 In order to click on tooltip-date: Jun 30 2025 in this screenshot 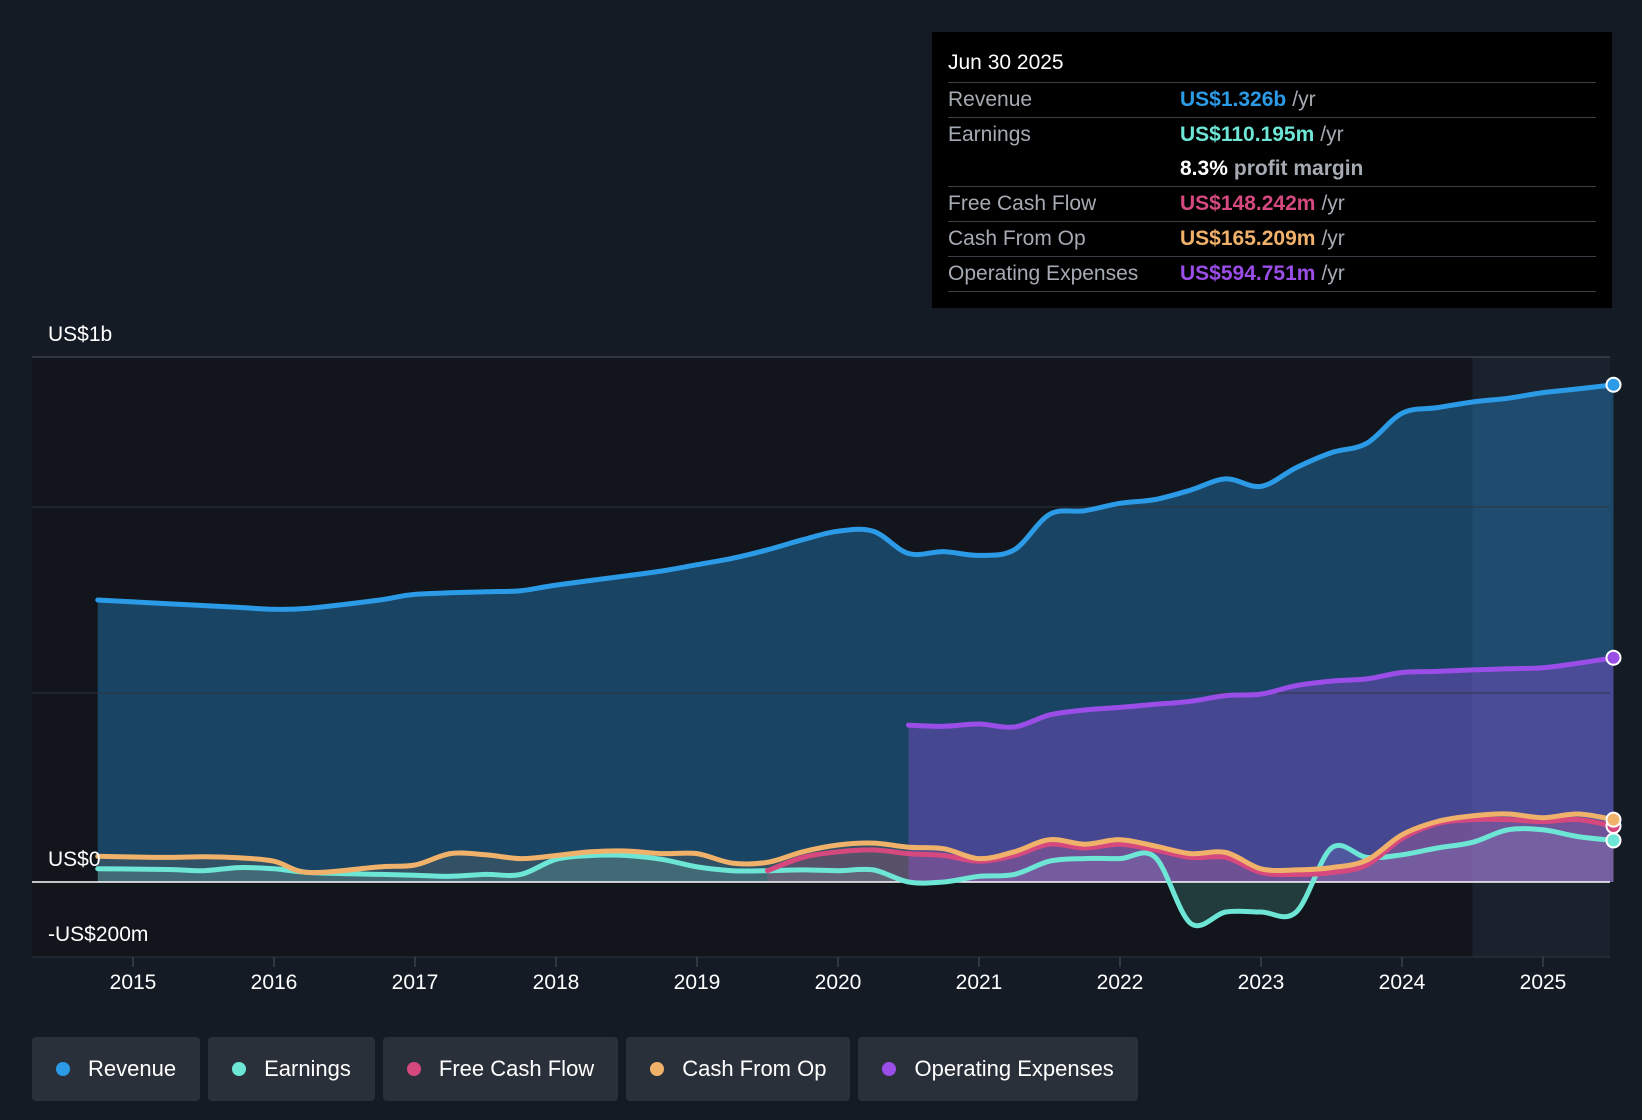, I will do `click(1272, 64)`.